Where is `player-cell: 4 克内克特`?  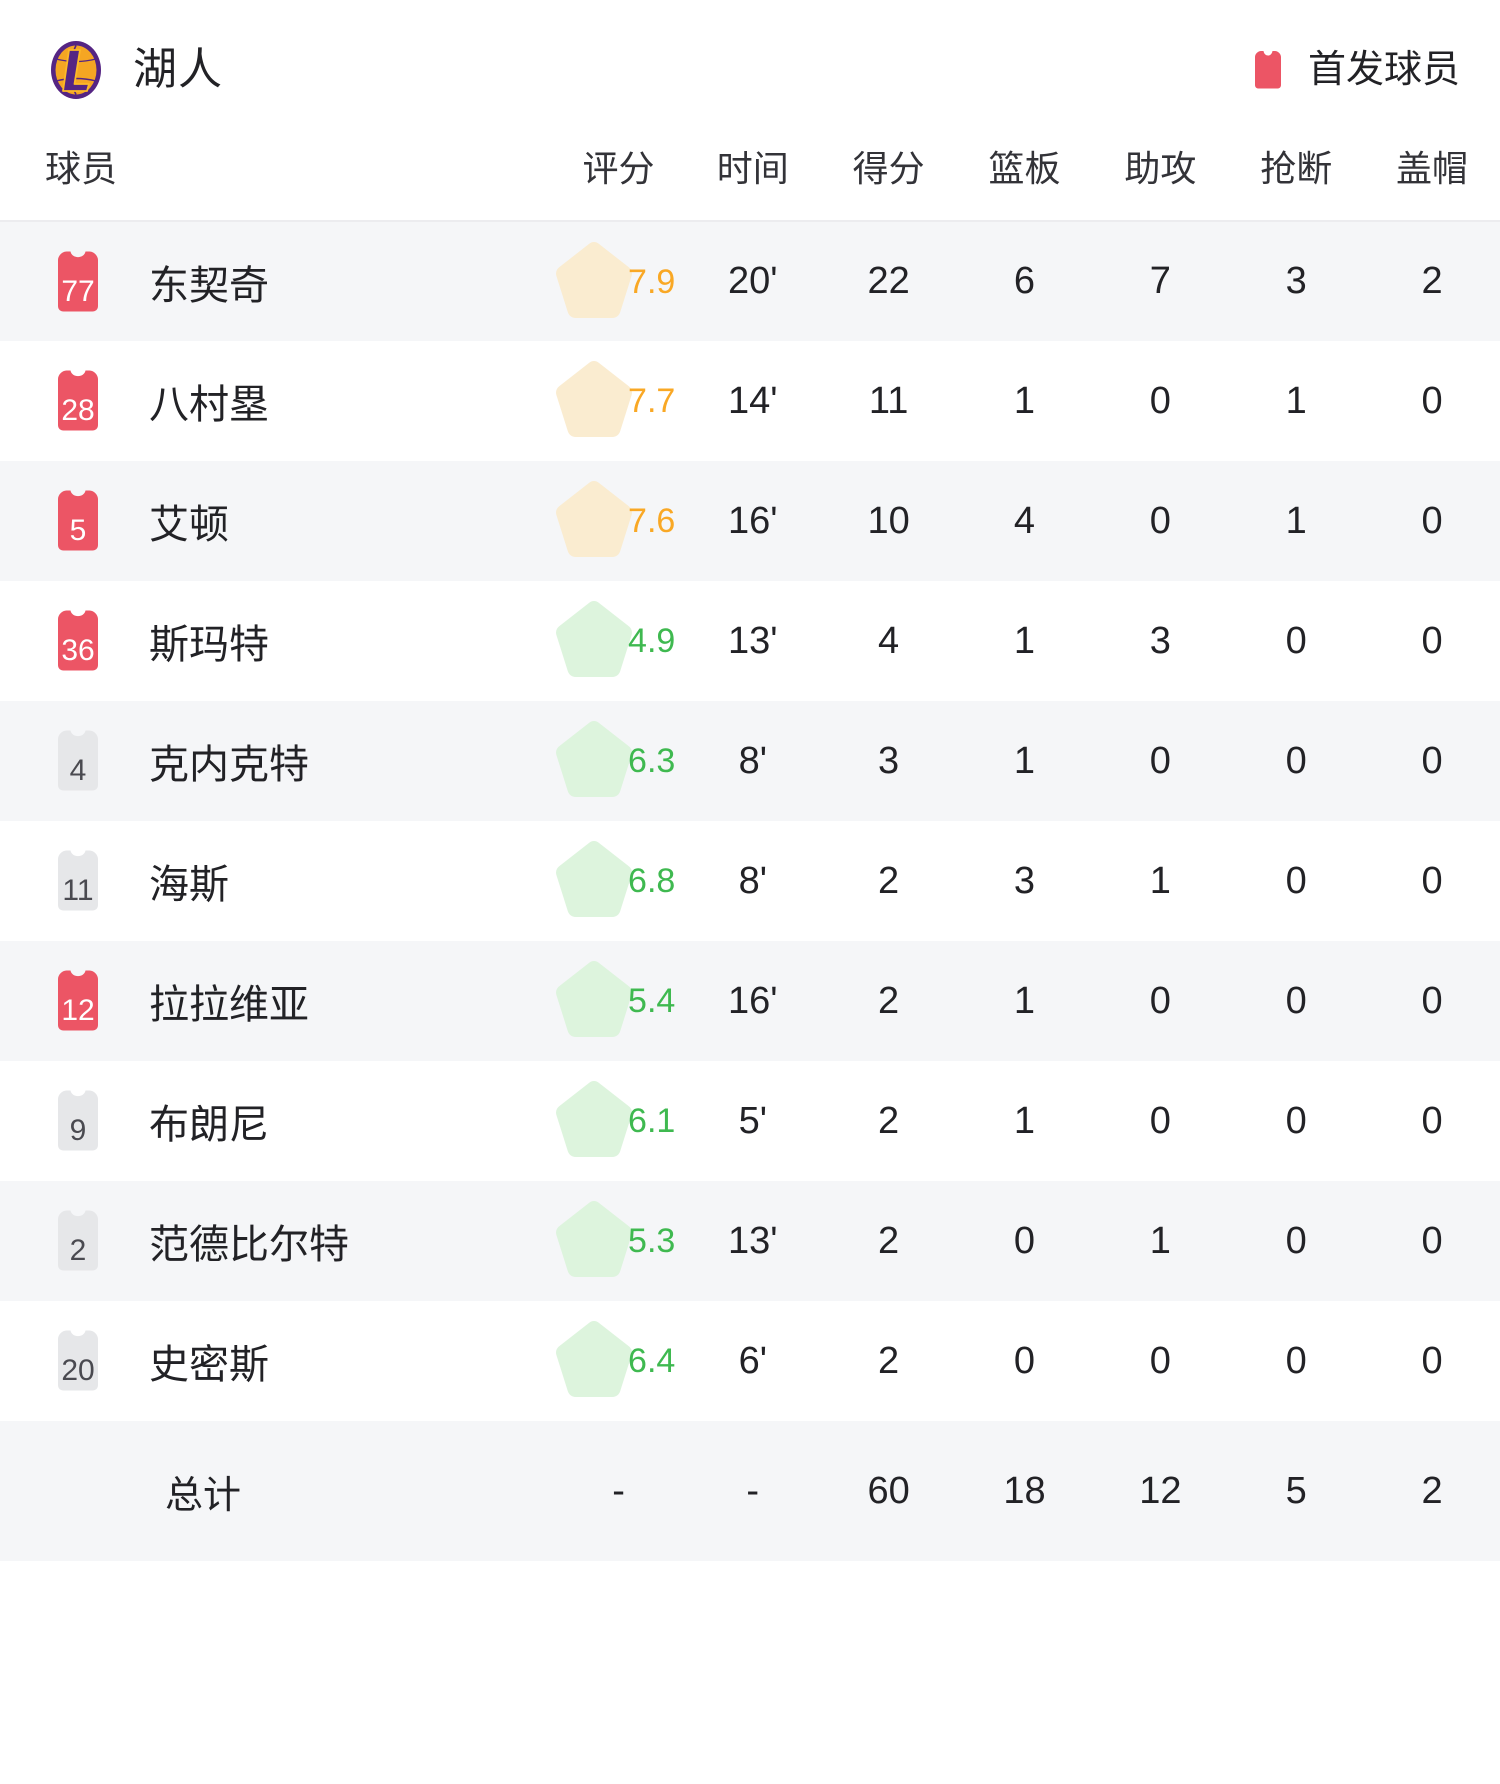 player-cell: 4 克内克特 is located at coordinates (276, 761).